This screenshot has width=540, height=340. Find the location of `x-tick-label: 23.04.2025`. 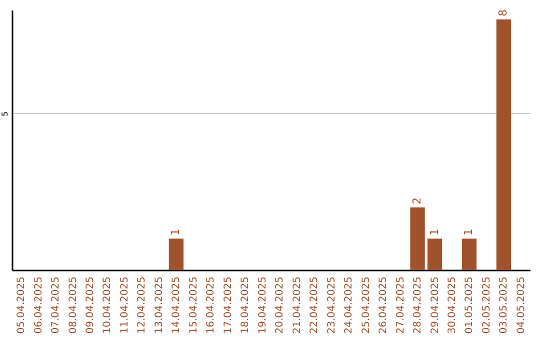

x-tick-label: 23.04.2025 is located at coordinates (332, 305).